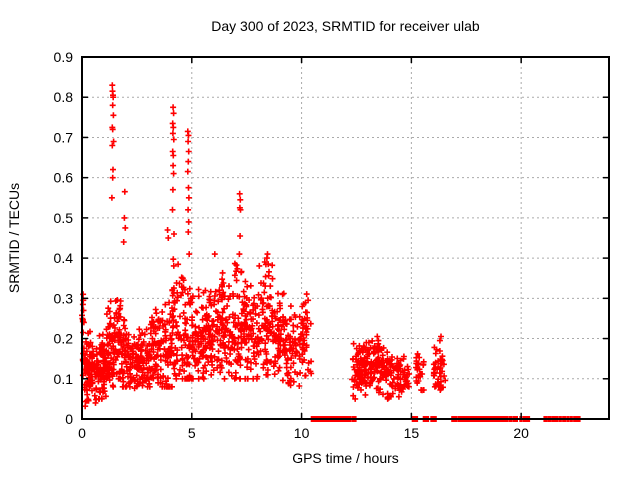  What do you see at coordinates (69, 419) in the screenshot?
I see `y-tick-label: 0` at bounding box center [69, 419].